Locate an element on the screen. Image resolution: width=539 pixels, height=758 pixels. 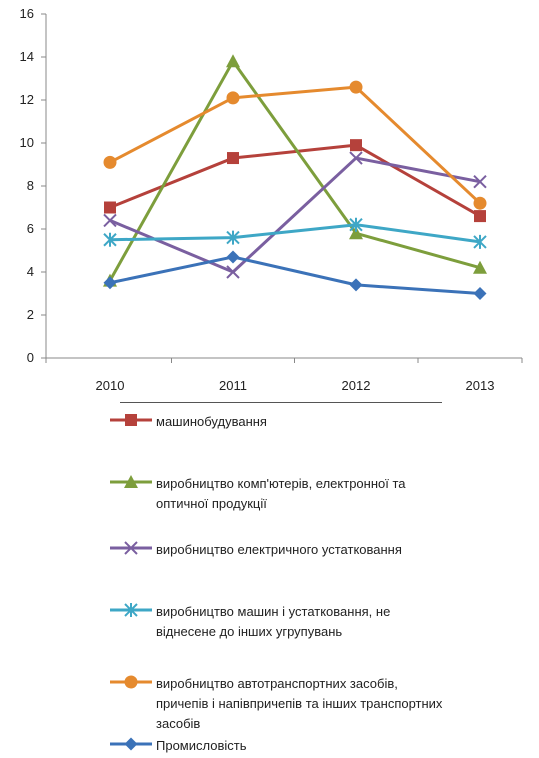
legend-divider is located at coordinates (281, 402).